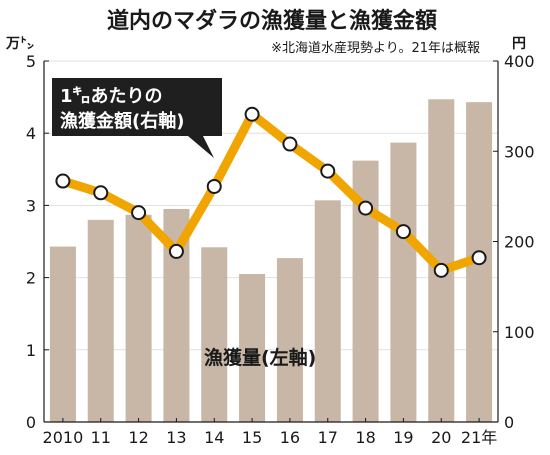  Describe the element at coordinates (122, 121) in the screenshot. I see `line-legend-text-2: 漁獲金額(右軸)` at that location.